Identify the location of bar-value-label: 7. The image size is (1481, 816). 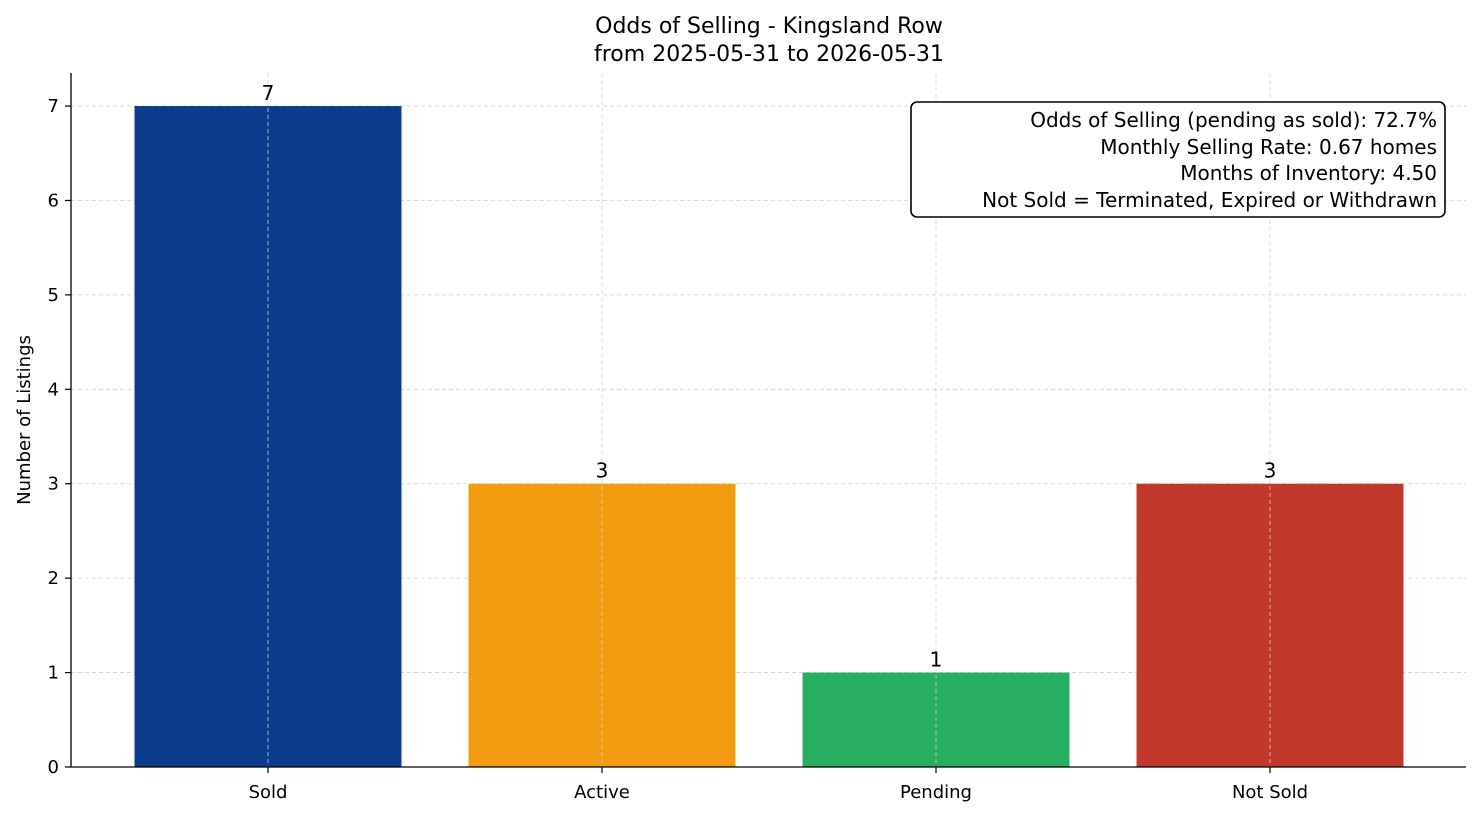
(268, 93).